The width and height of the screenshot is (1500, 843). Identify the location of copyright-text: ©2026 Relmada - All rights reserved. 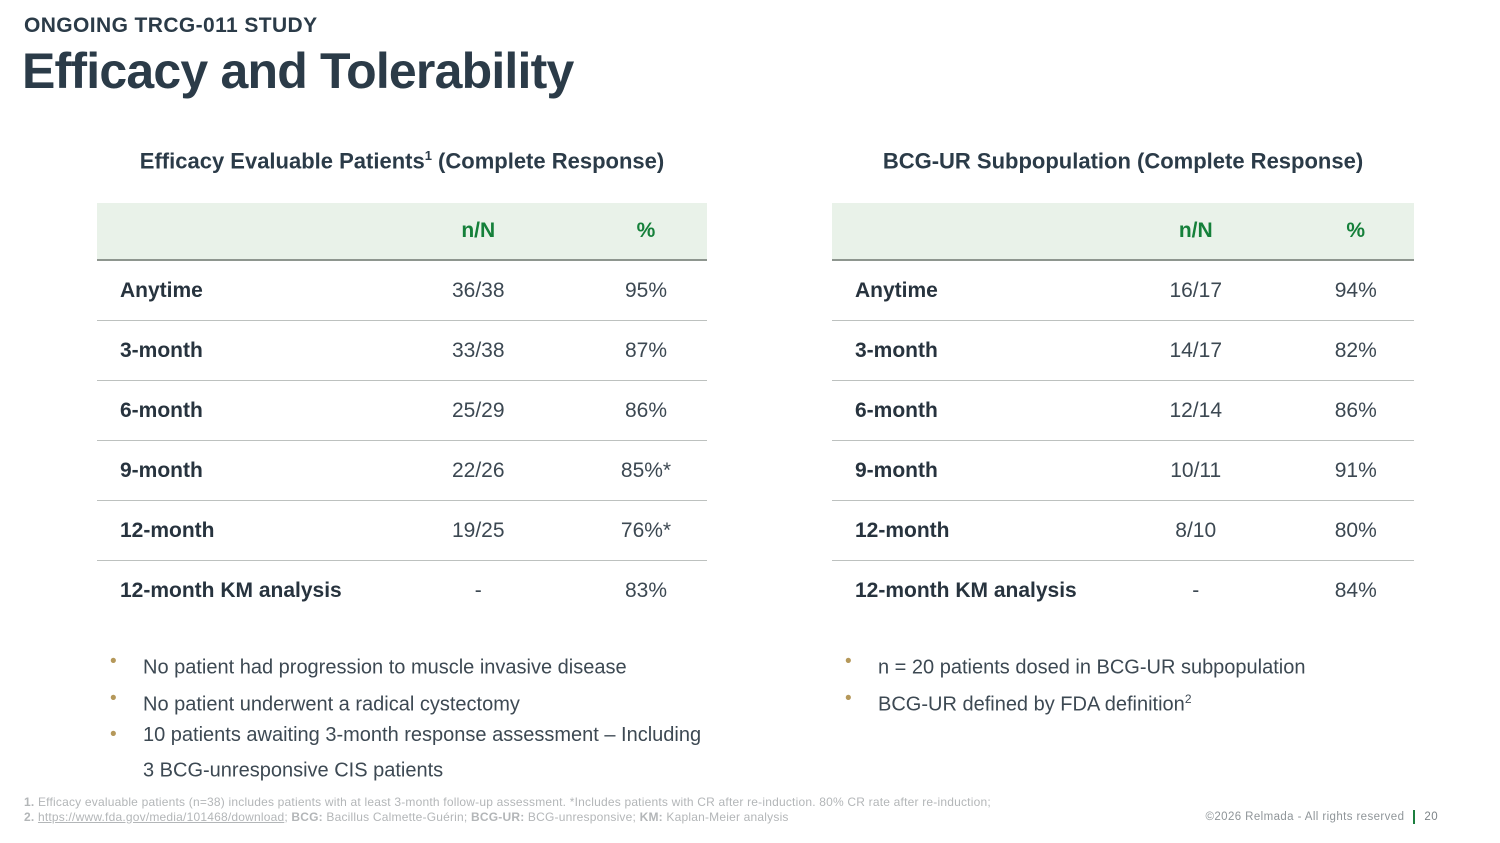
(1305, 817).